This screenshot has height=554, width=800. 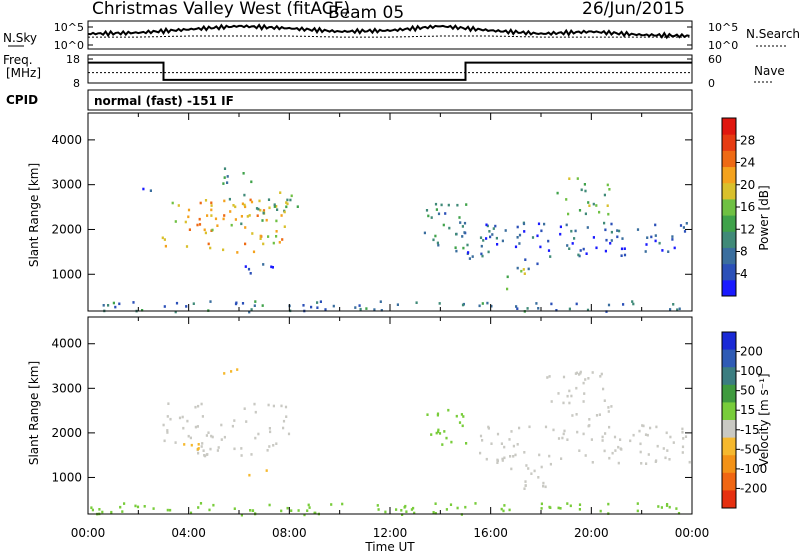 What do you see at coordinates (66, 185) in the screenshot?
I see `range-tick-label: 3000` at bounding box center [66, 185].